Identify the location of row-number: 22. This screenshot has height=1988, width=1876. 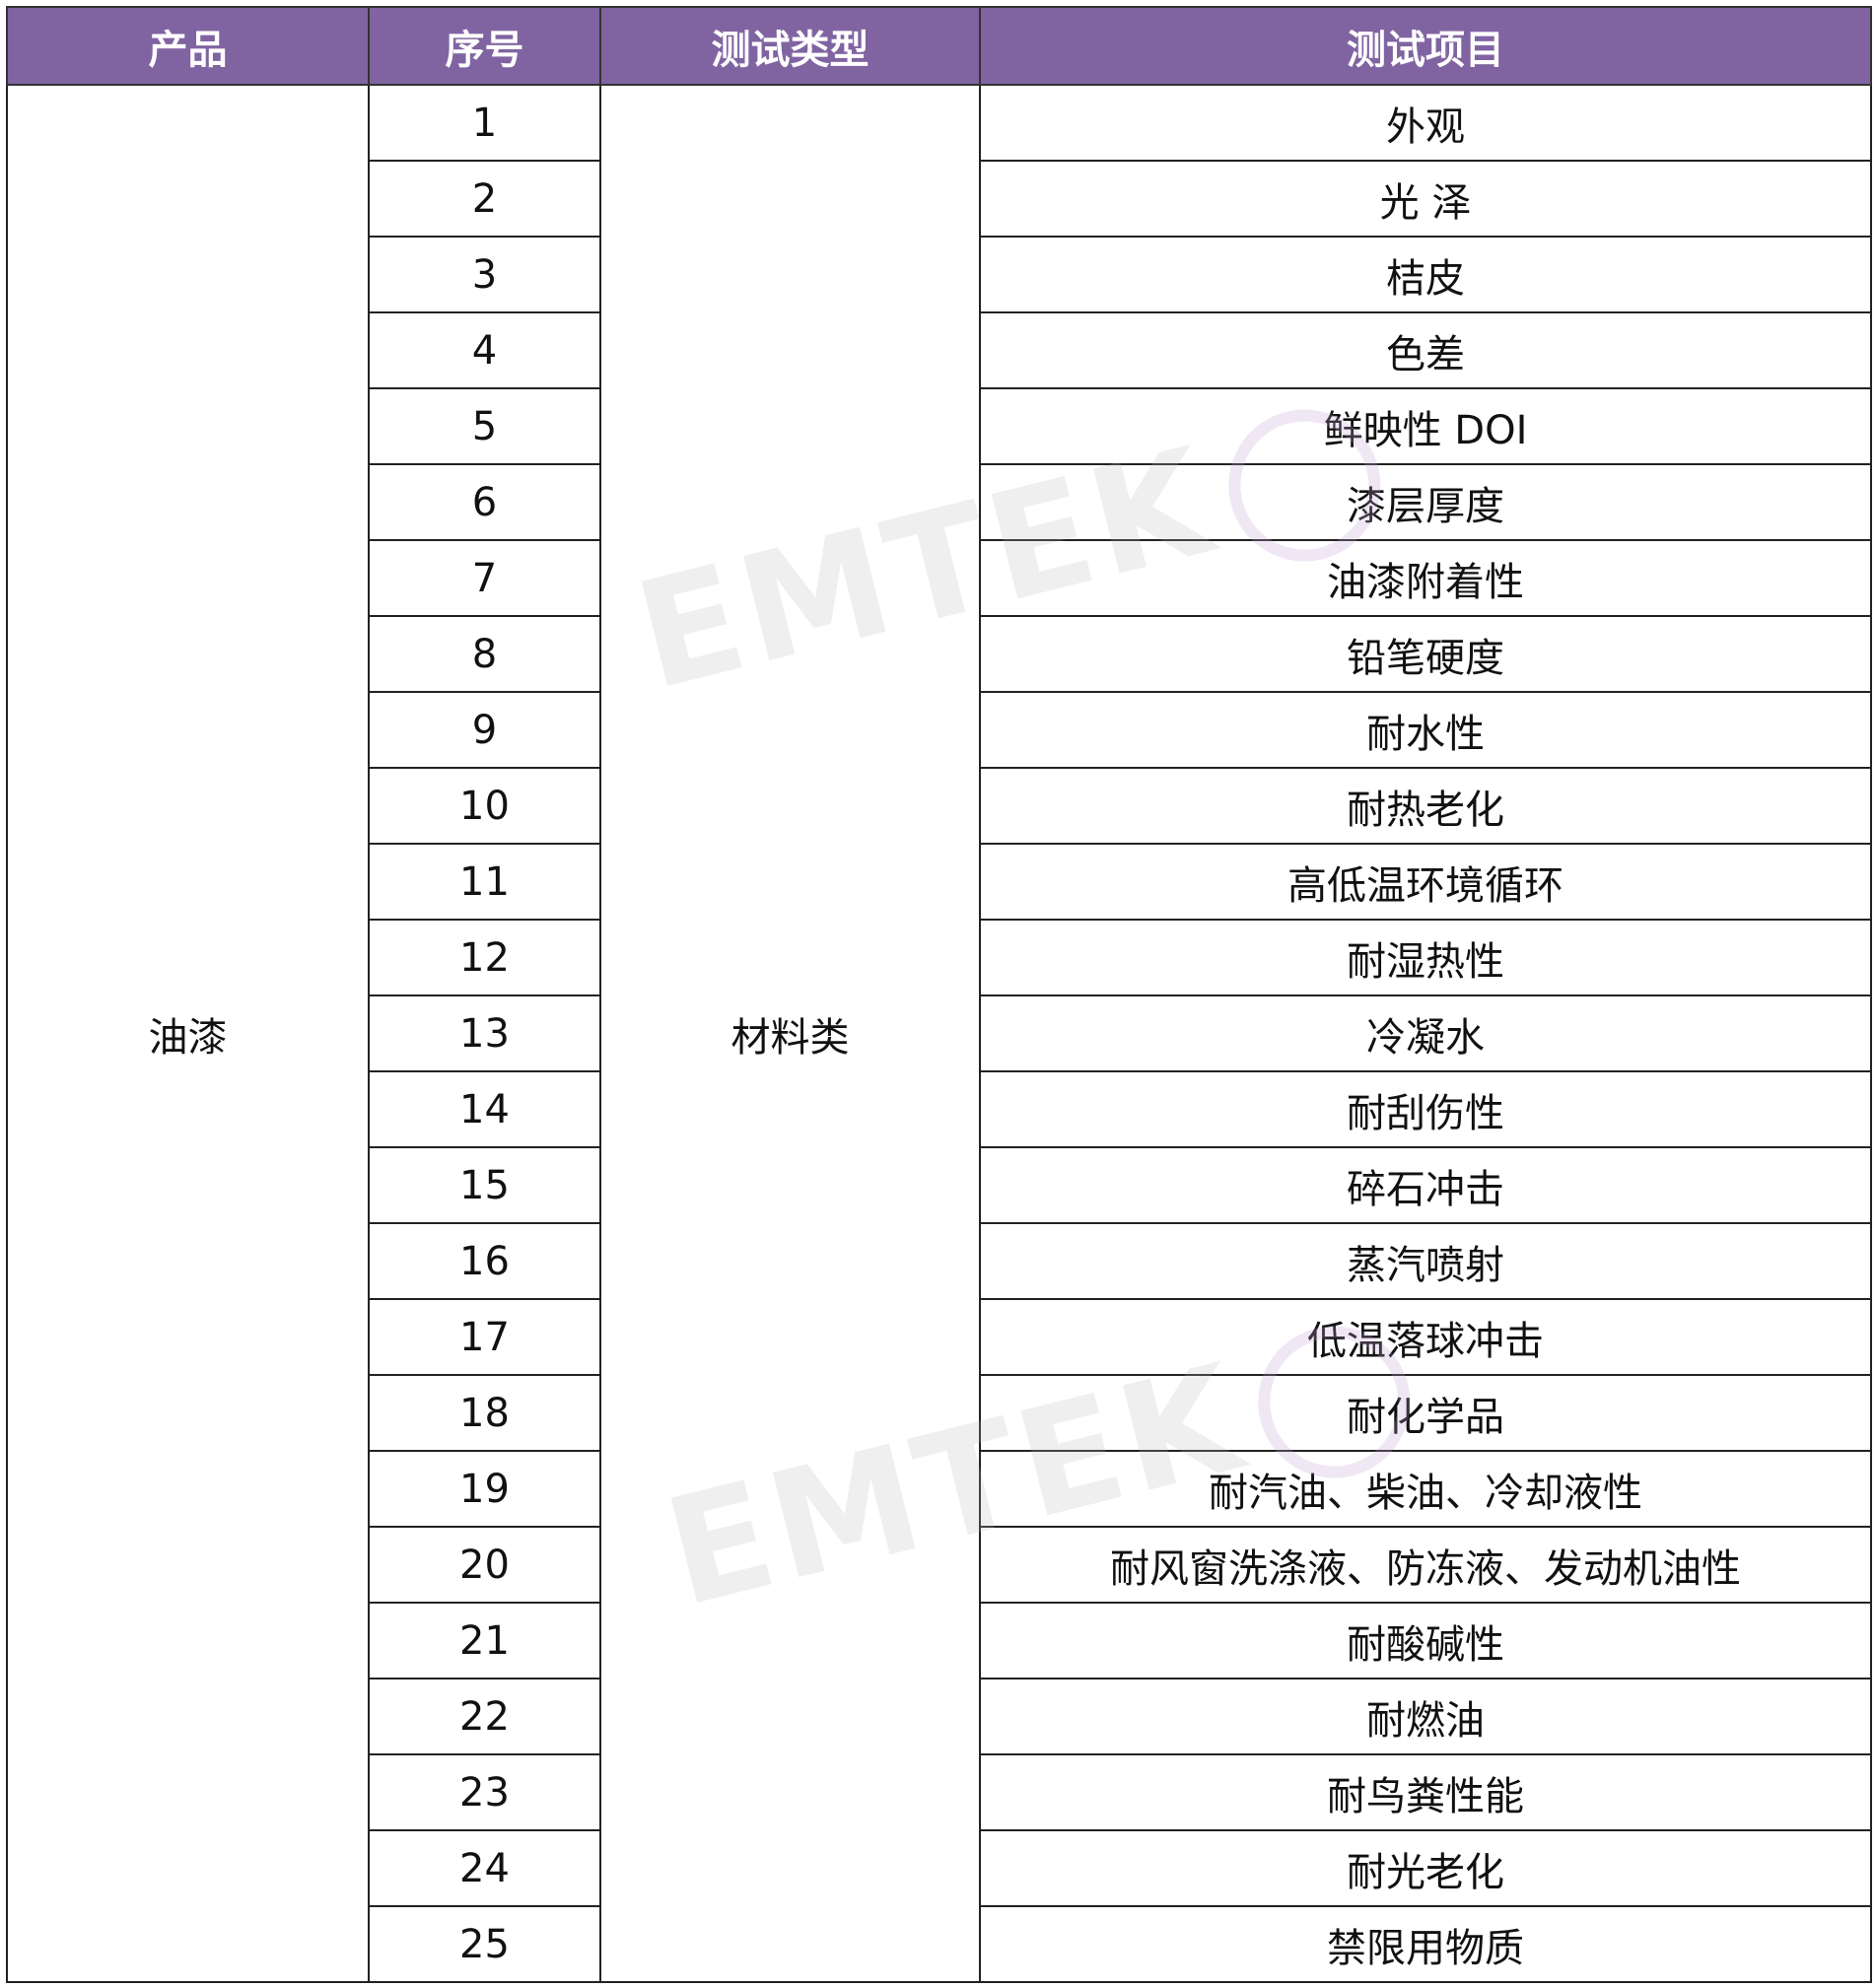
(484, 1716).